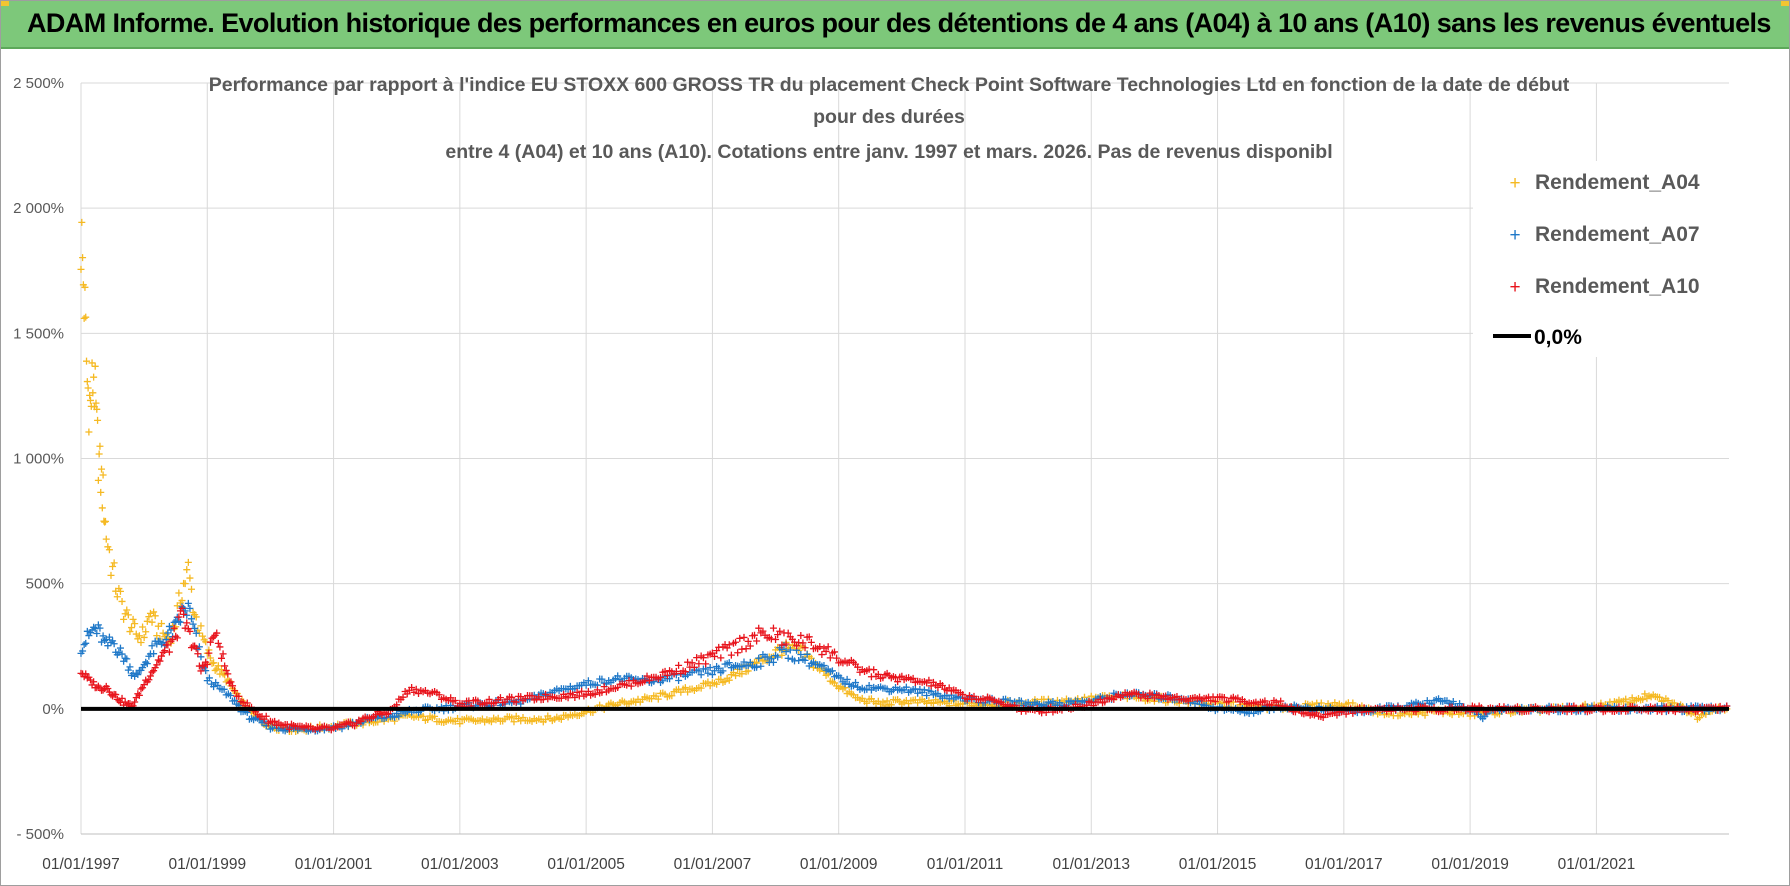  Describe the element at coordinates (1344, 864) in the screenshot. I see `x-tick-label: 01/01/2017` at that location.